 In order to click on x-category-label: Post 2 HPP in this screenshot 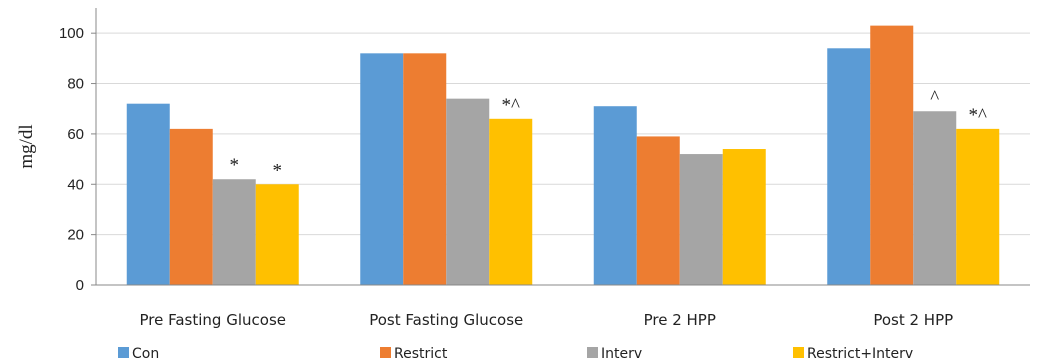, I will do `click(913, 320)`.